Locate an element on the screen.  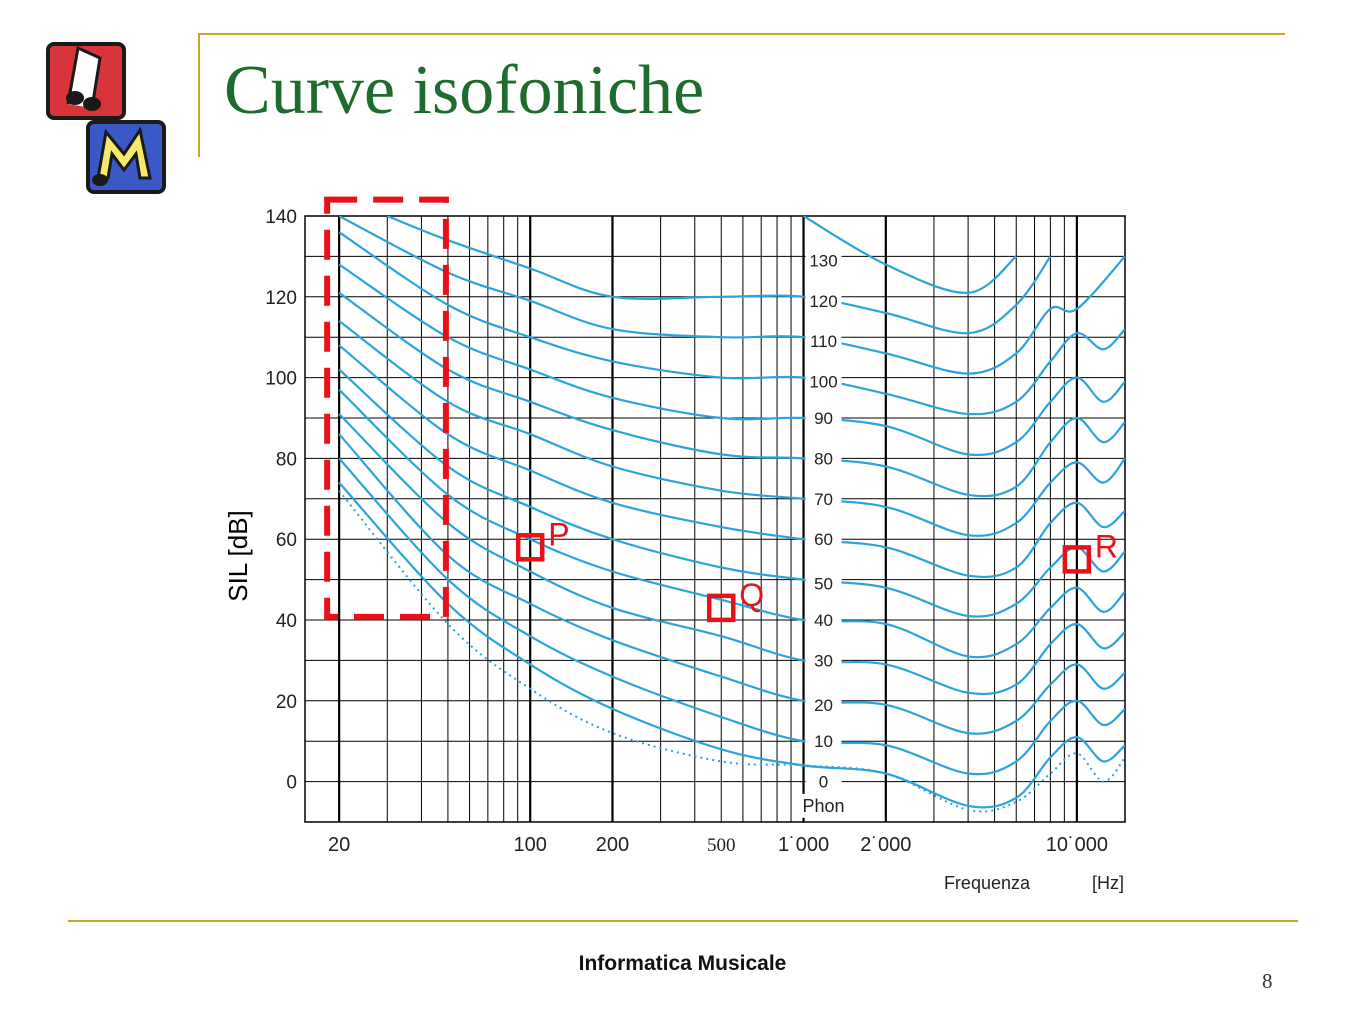
page-number: 8 is located at coordinates (1267, 981).